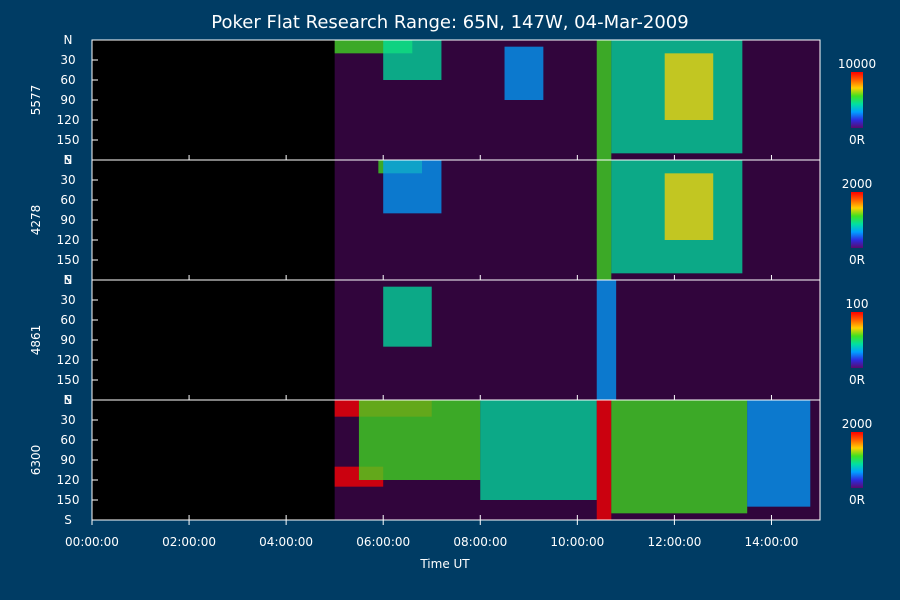 The height and width of the screenshot is (600, 900). Describe the element at coordinates (36, 460) in the screenshot. I see `channel-label: 6300` at that location.